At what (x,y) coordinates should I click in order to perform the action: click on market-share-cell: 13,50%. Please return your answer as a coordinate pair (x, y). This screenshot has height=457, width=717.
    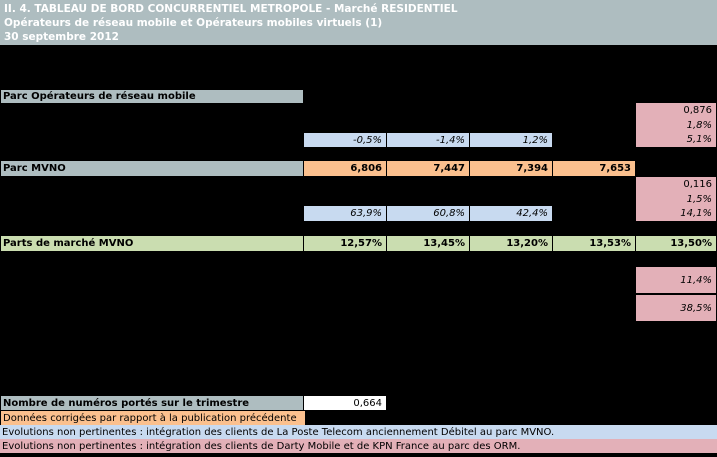
    Looking at the image, I should click on (676, 243).